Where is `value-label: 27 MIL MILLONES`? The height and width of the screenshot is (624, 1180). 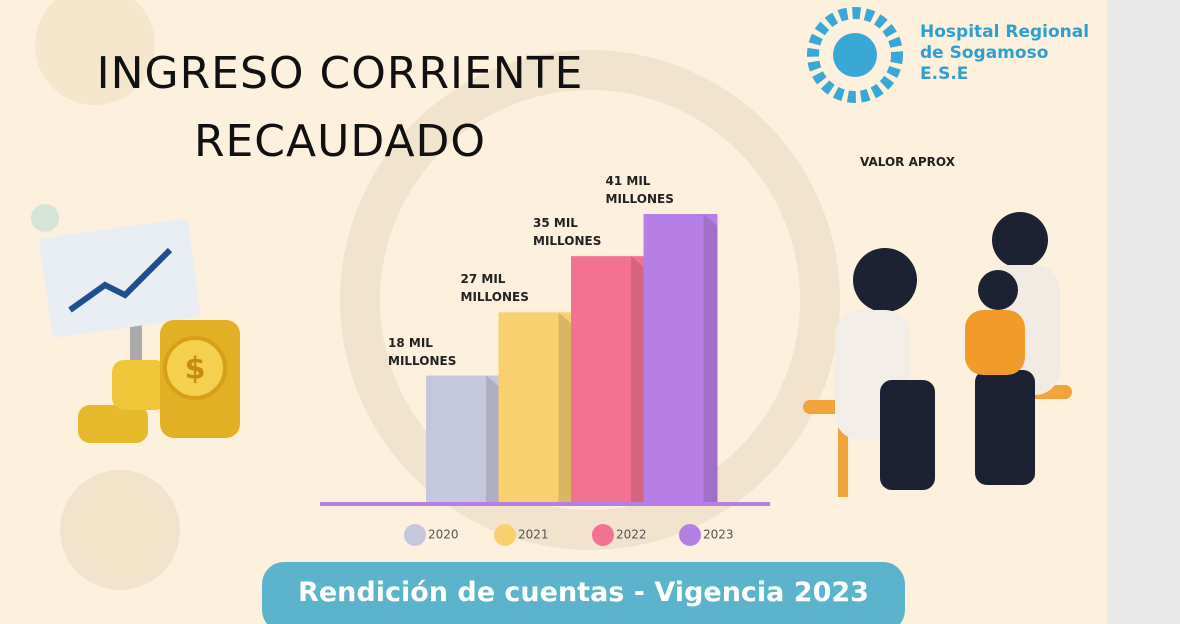 value-label: 27 MIL MILLONES is located at coordinates (494, 288).